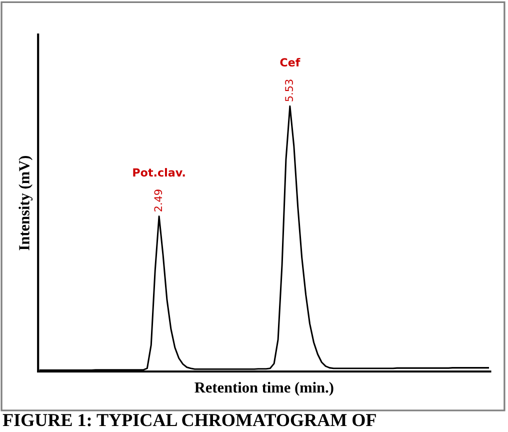 This screenshot has width=508, height=432. What do you see at coordinates (289, 91) in the screenshot?
I see `annotation: 5.53` at bounding box center [289, 91].